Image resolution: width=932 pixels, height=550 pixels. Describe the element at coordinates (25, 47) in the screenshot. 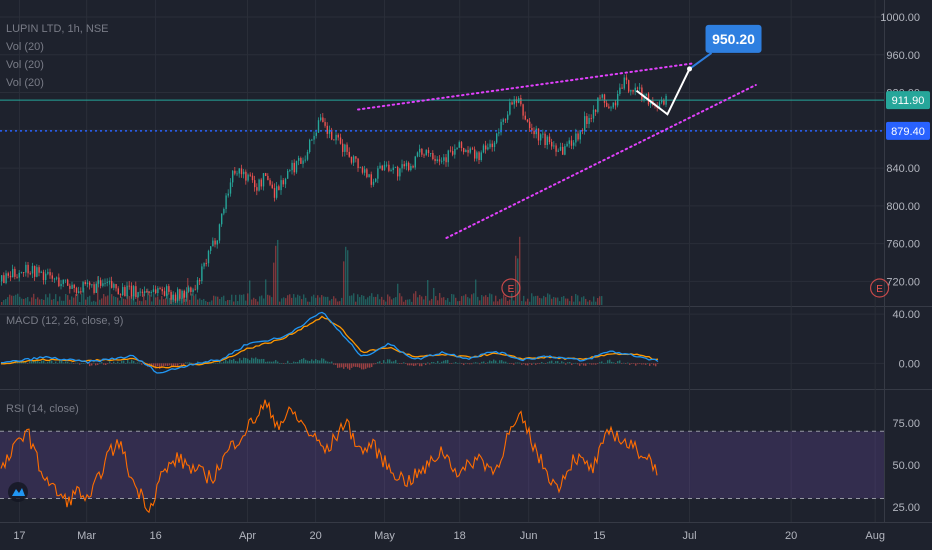

I see `indicator-vol-1: Vol (20)` at that location.